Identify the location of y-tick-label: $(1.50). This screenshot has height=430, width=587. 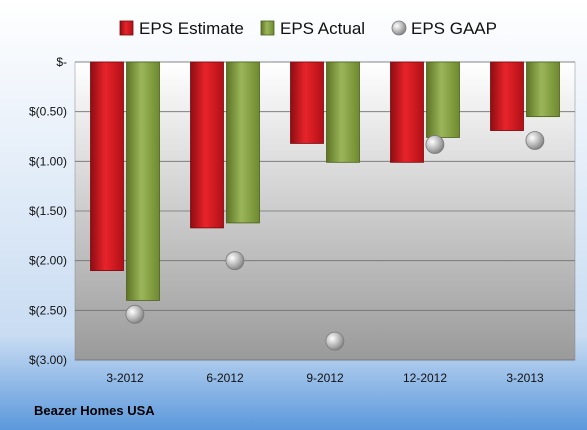
(48, 211).